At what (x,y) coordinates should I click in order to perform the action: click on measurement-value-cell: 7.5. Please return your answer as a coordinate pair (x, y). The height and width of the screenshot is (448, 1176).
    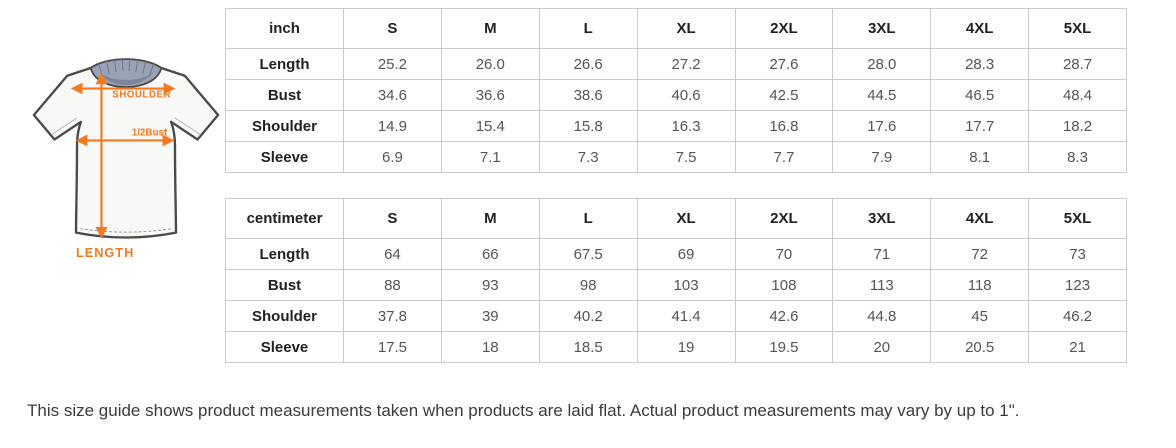
    Looking at the image, I should click on (686, 157).